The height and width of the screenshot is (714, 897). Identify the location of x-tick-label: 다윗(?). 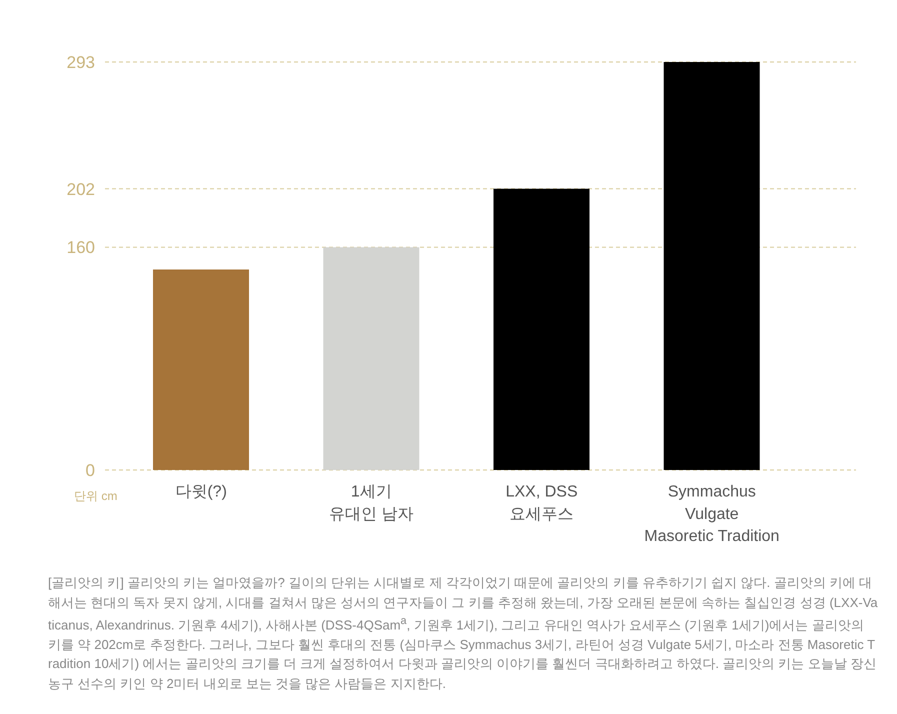
(201, 491).